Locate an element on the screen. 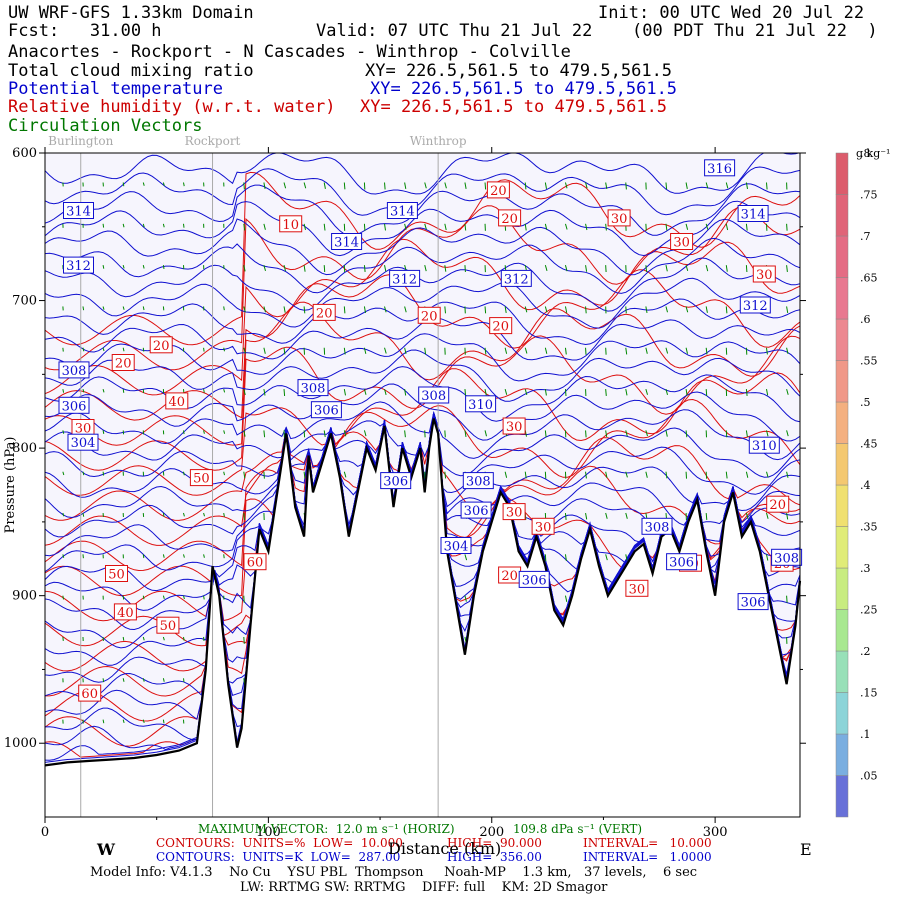 The width and height of the screenshot is (900, 900). colorbar-label: .4 is located at coordinates (865, 485).